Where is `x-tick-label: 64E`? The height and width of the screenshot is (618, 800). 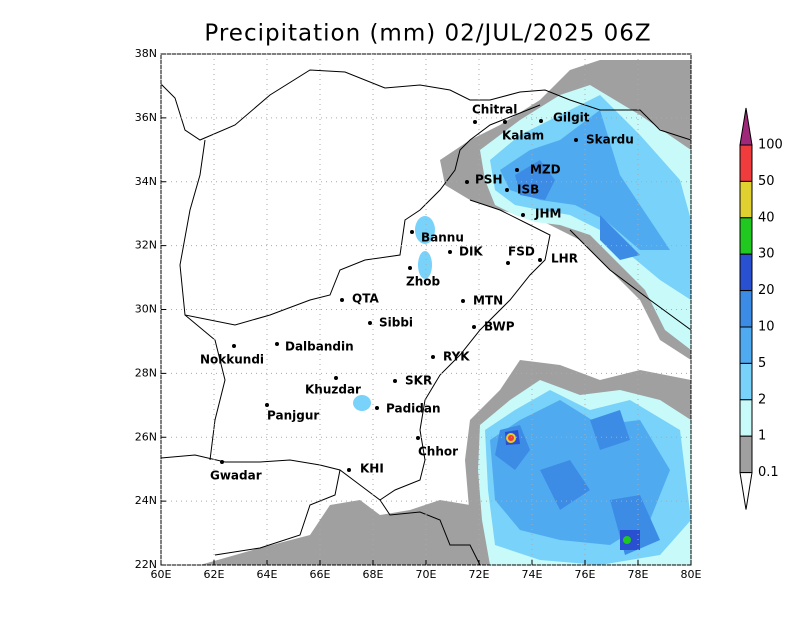 x-tick-label: 64E is located at coordinates (267, 574).